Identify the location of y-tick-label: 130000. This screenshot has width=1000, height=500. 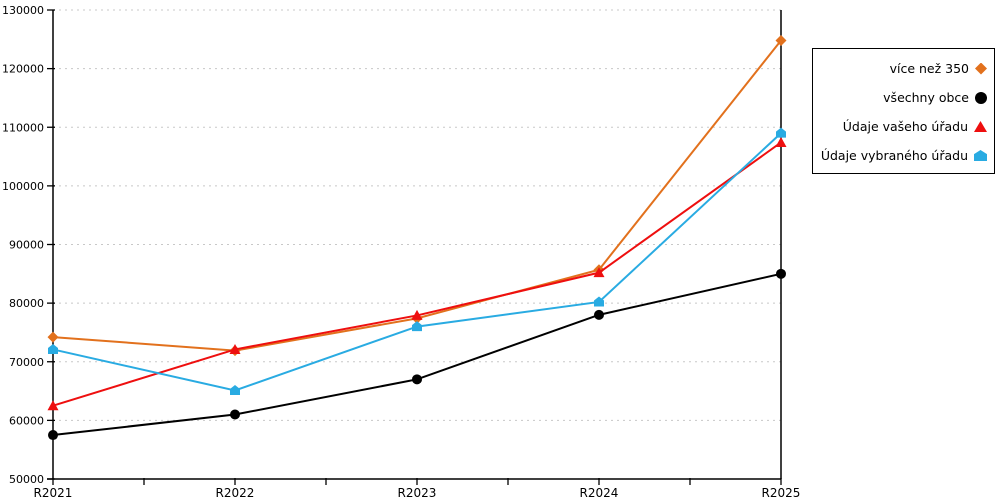
(23, 10).